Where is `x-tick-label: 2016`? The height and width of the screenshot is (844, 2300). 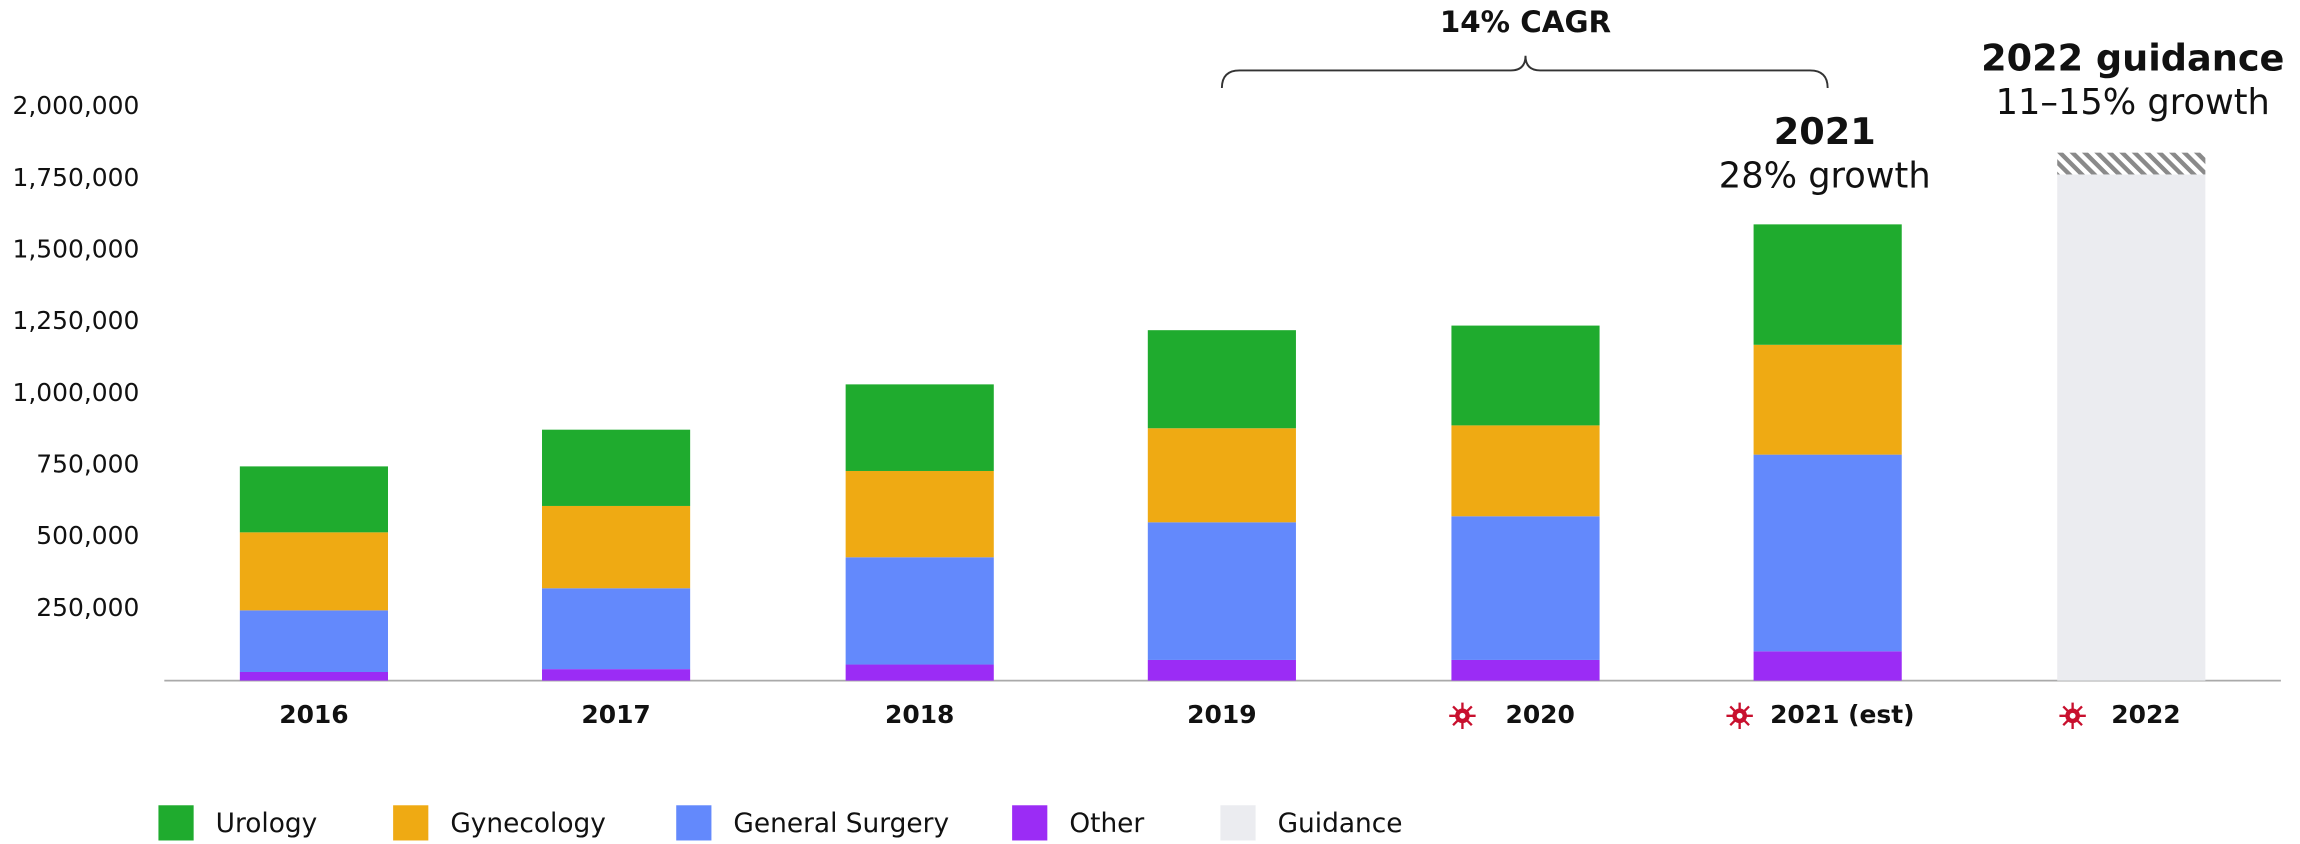 x-tick-label: 2016 is located at coordinates (313, 714).